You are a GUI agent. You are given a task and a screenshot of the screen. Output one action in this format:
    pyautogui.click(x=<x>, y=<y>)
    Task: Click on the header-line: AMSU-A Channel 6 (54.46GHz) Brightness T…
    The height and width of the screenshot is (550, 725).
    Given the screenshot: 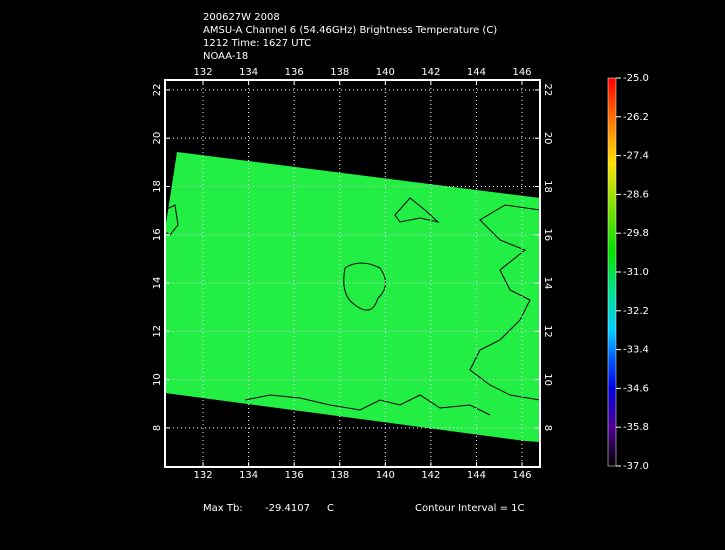 What is the action you would take?
    pyautogui.click(x=350, y=30)
    